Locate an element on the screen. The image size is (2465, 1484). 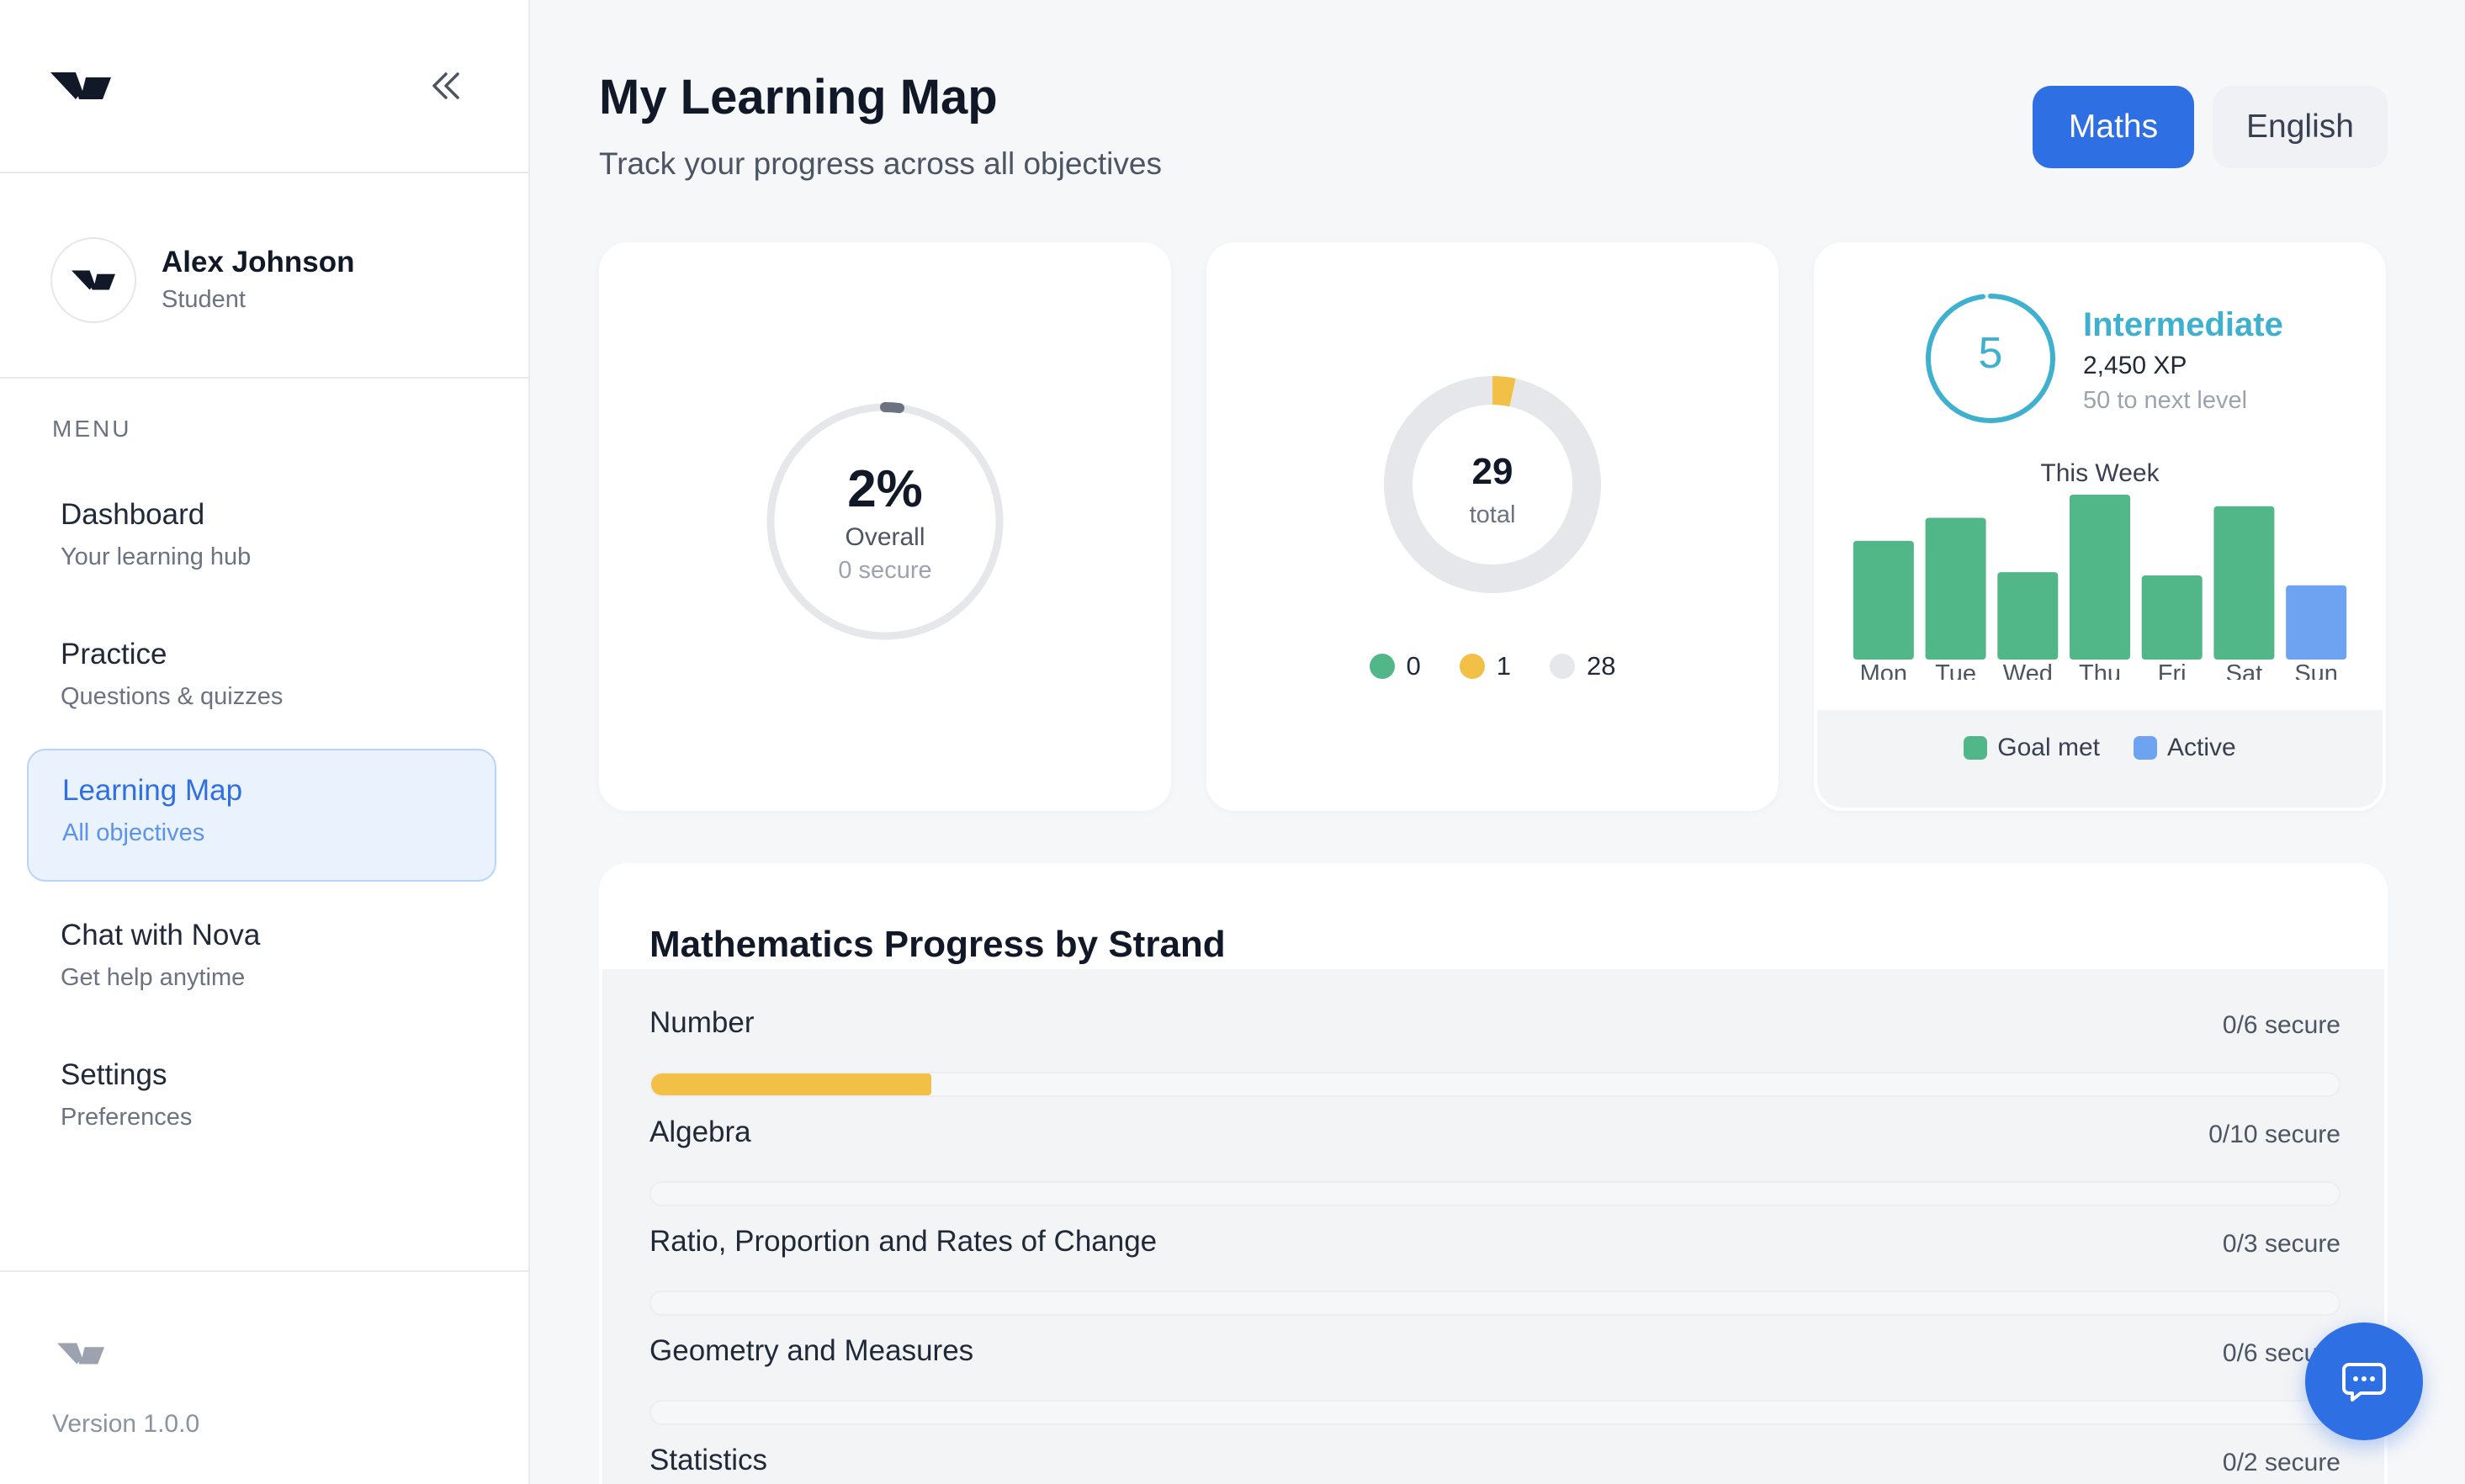
strand-count: 0/10 secure is located at coordinates (2274, 1134).